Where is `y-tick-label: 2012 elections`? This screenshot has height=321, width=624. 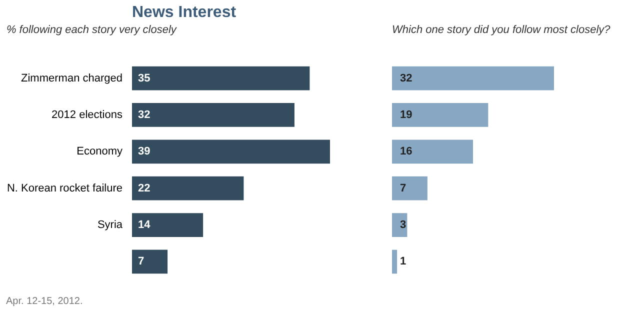
y-tick-label: 2012 elections is located at coordinates (87, 114).